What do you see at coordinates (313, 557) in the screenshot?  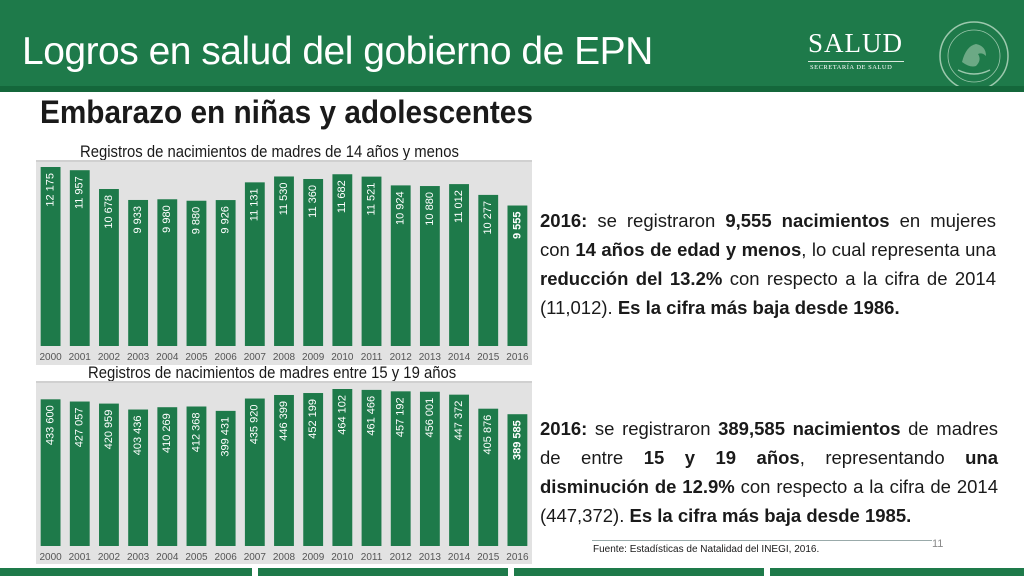 I see `chart2-x-tick-2009: 2009` at bounding box center [313, 557].